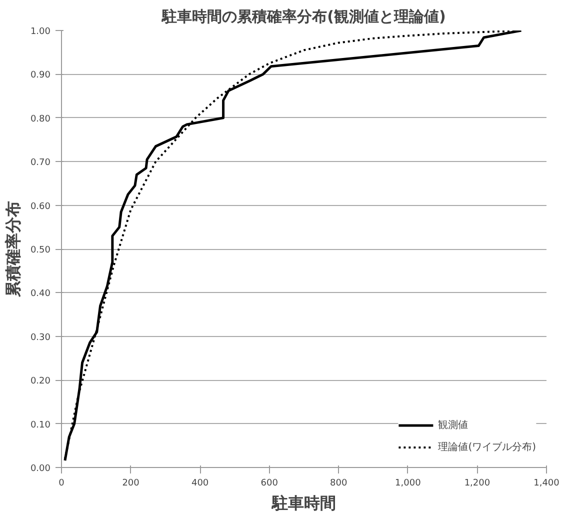  I want to click on x-tick-label: 400, so click(200, 483).